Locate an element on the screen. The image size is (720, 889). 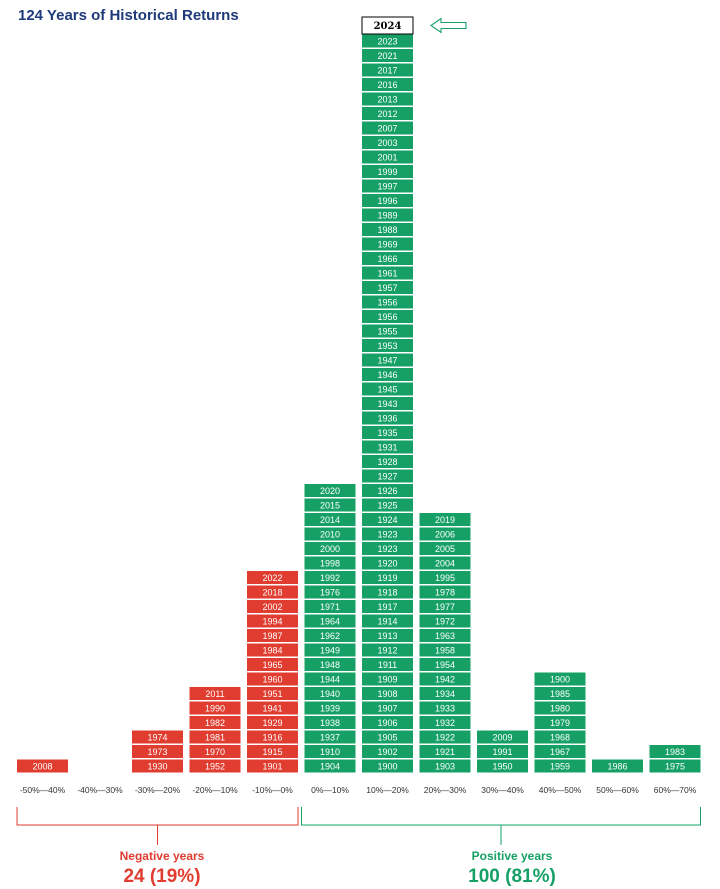
year-label: 2013 is located at coordinates (387, 99).